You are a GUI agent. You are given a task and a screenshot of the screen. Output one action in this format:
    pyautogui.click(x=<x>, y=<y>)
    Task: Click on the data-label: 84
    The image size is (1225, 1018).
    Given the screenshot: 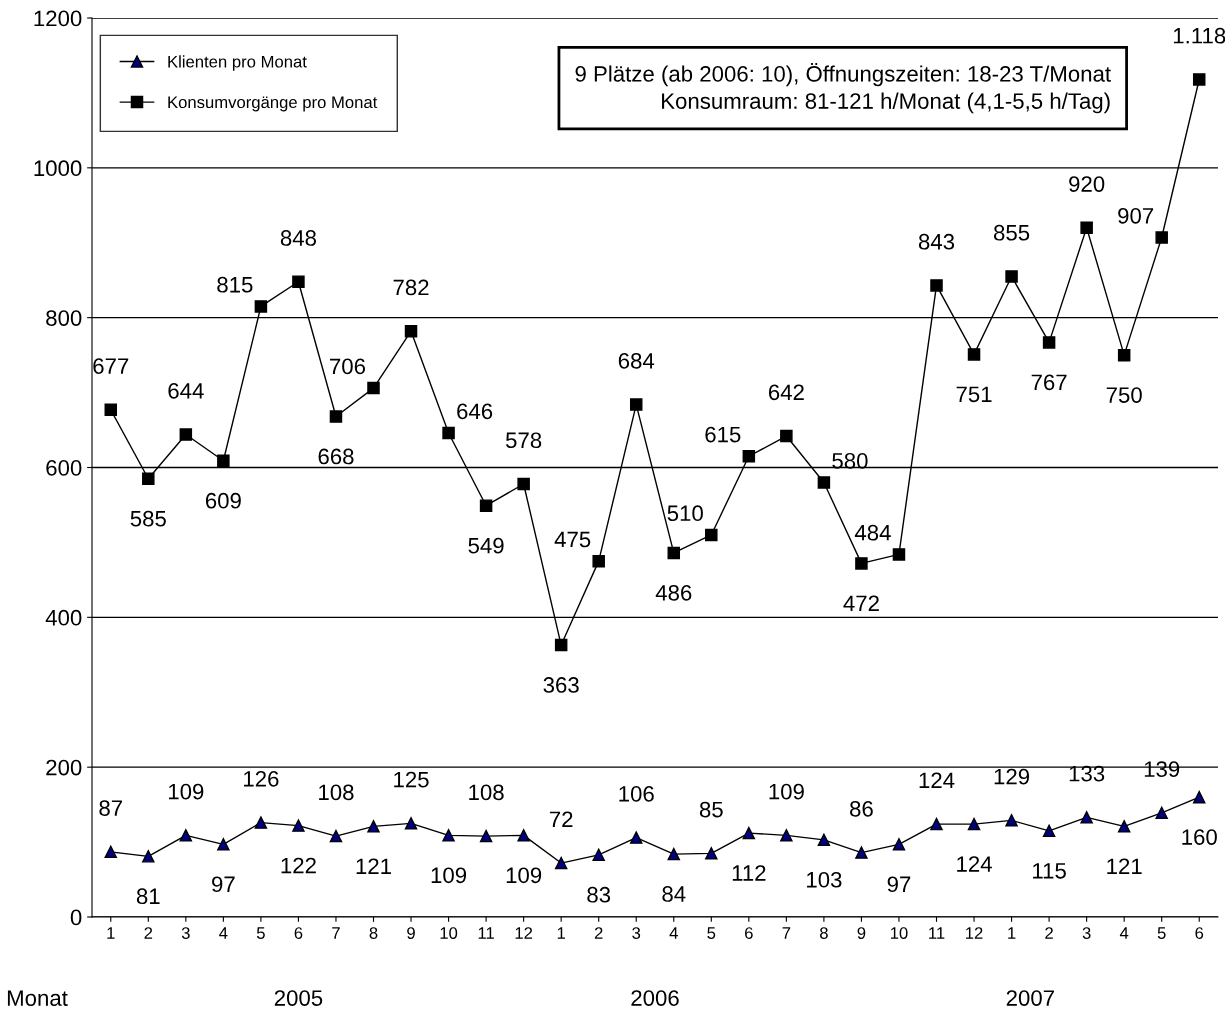 What is the action you would take?
    pyautogui.click(x=674, y=894)
    